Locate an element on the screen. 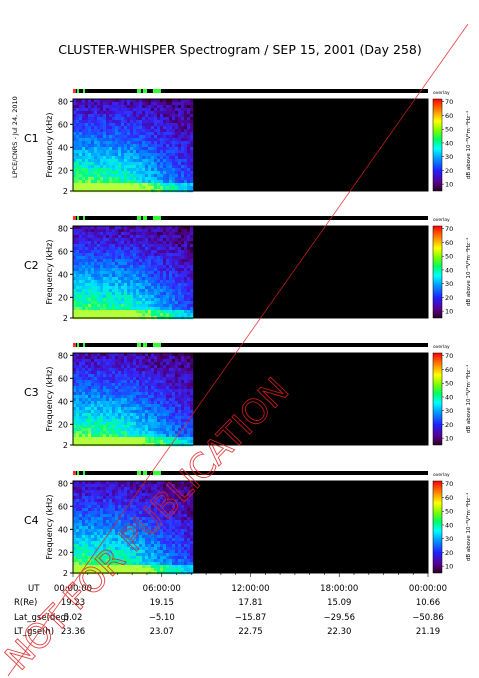 The width and height of the screenshot is (479, 678). plot-frame is located at coordinates (250, 272).